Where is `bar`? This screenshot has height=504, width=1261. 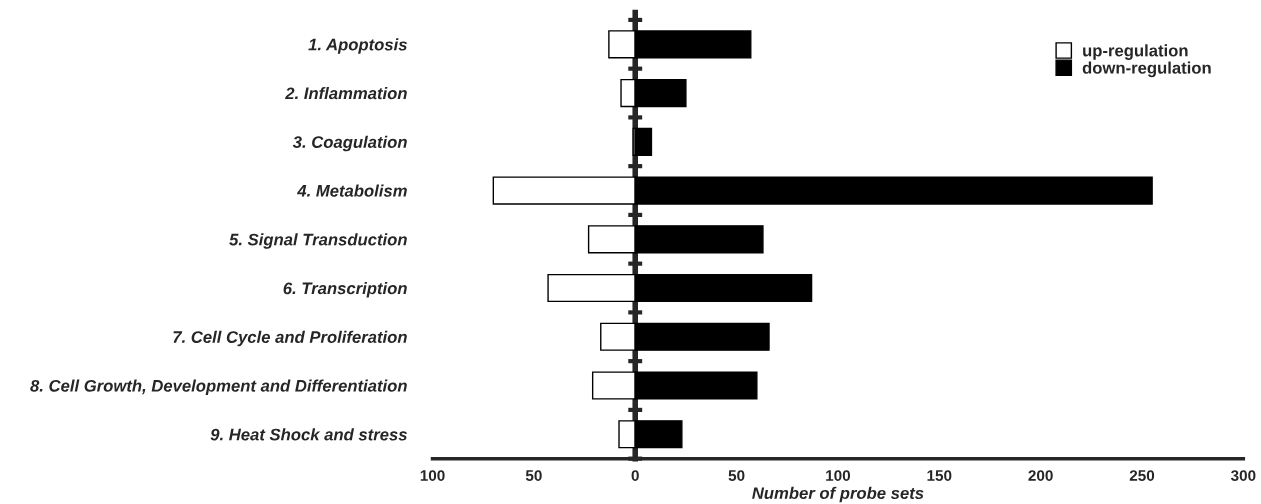 bar is located at coordinates (643, 141).